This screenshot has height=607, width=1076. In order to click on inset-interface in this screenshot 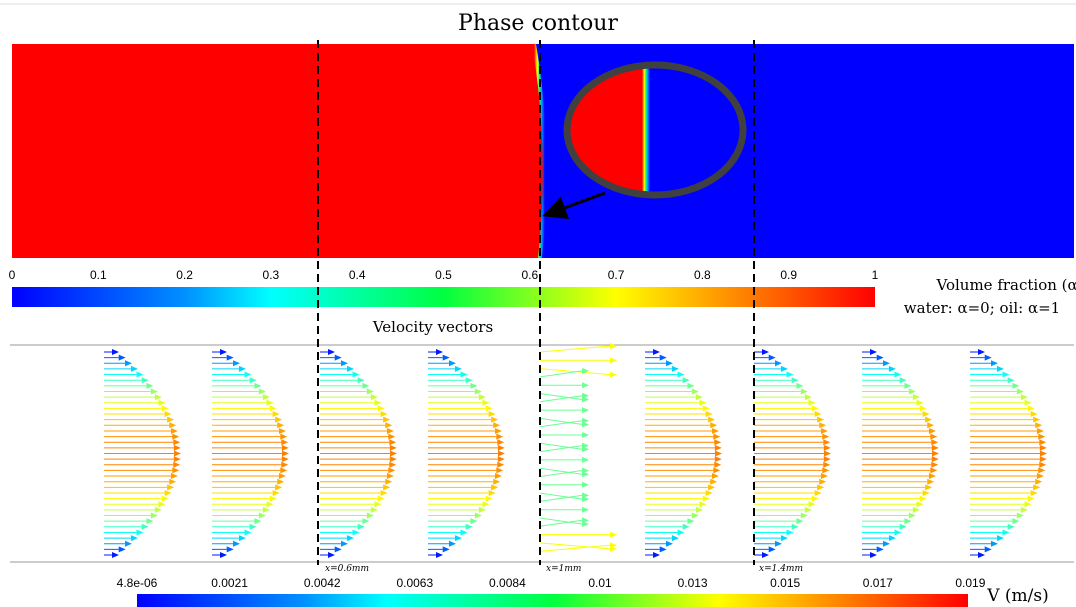, I will do `click(646, 130)`.